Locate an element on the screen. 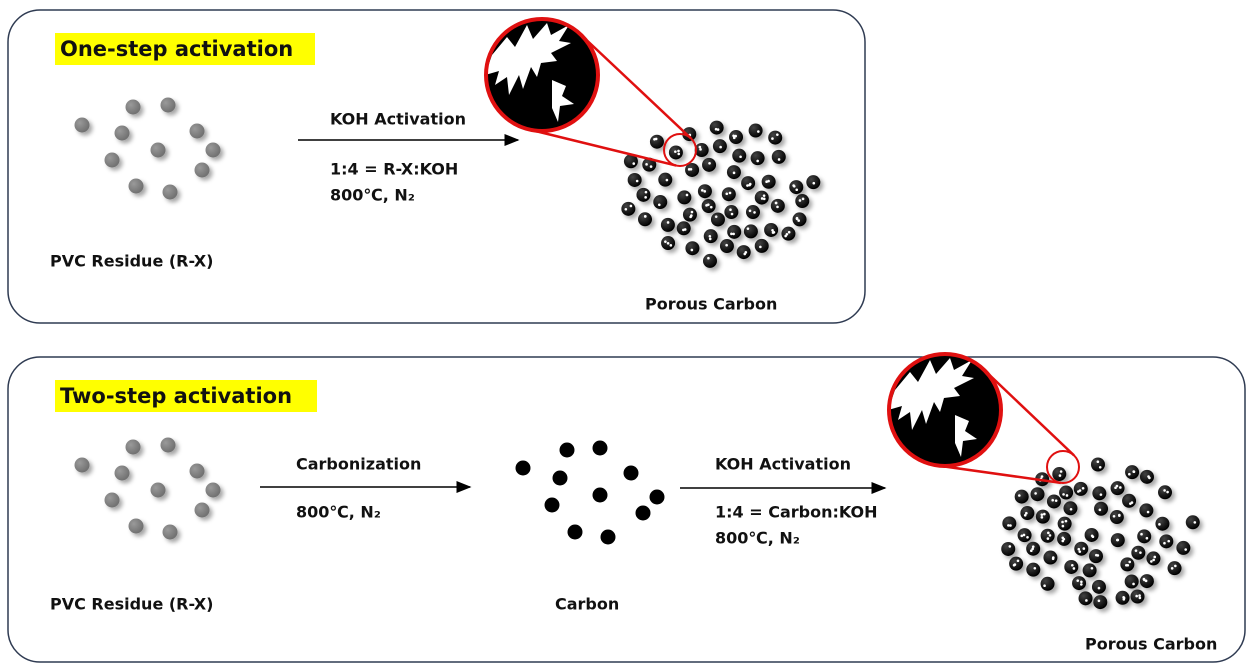 This screenshot has height=666, width=1250. zoom-ring is located at coordinates (542, 75).